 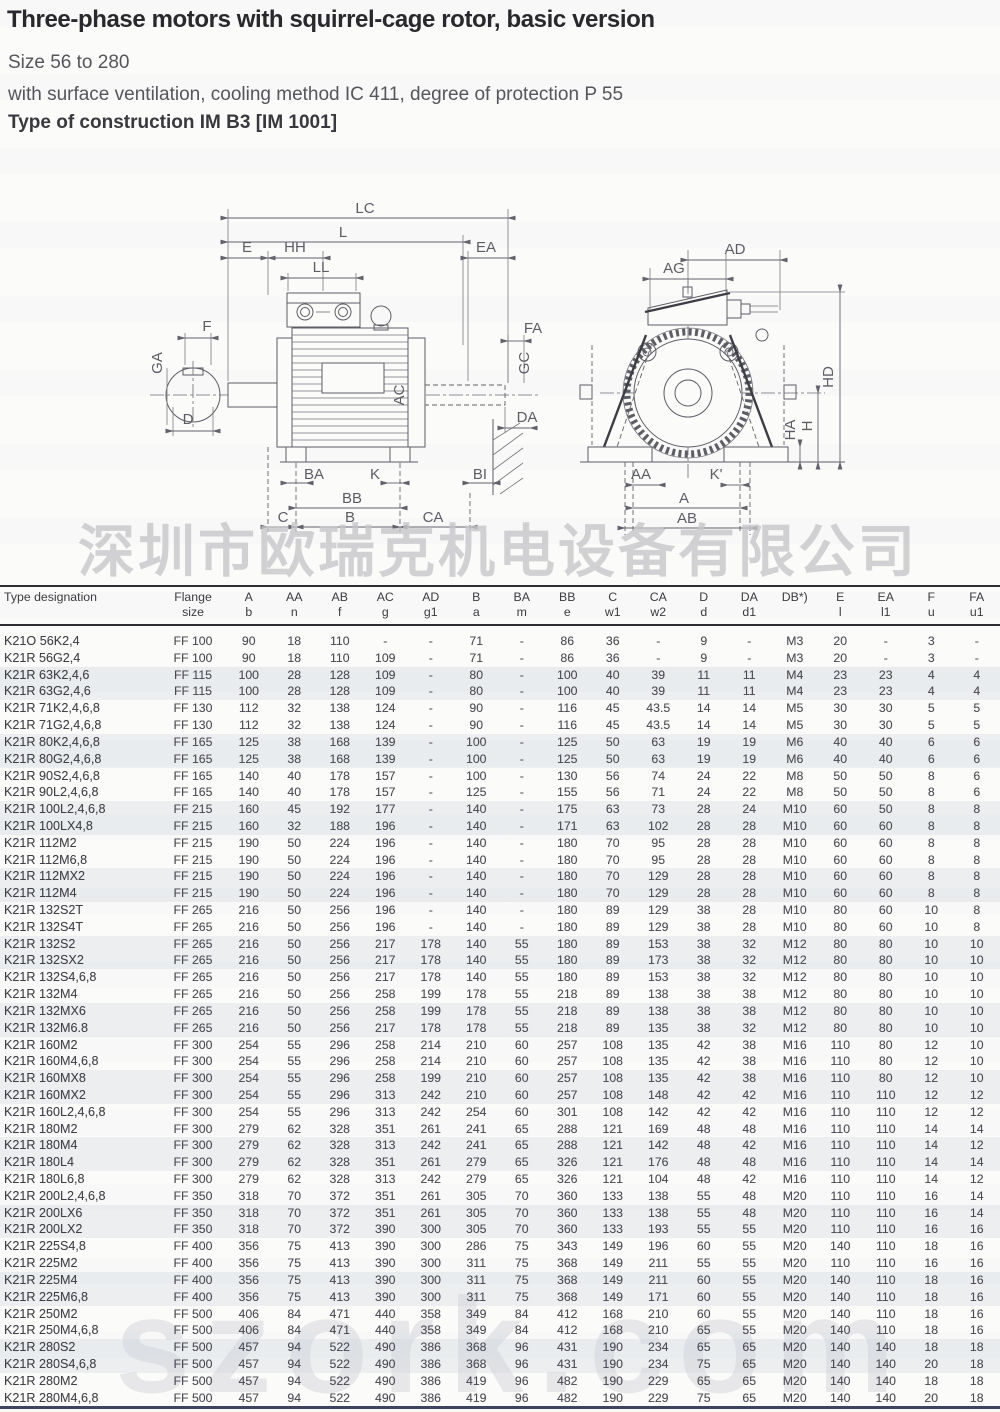 What do you see at coordinates (476, 1279) in the screenshot?
I see `dimension-cell: 311` at bounding box center [476, 1279].